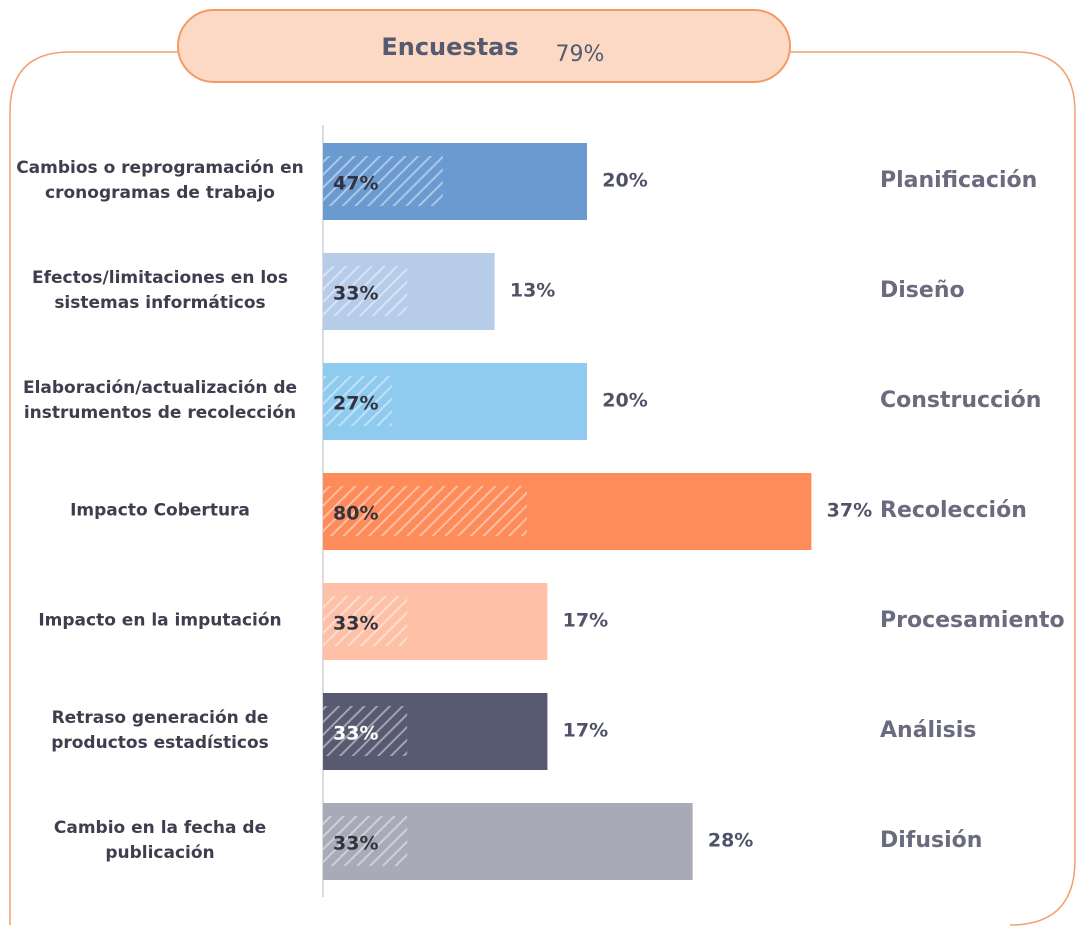 The width and height of the screenshot is (1081, 931). I want to click on bar-value-label: 28%, so click(730, 841).